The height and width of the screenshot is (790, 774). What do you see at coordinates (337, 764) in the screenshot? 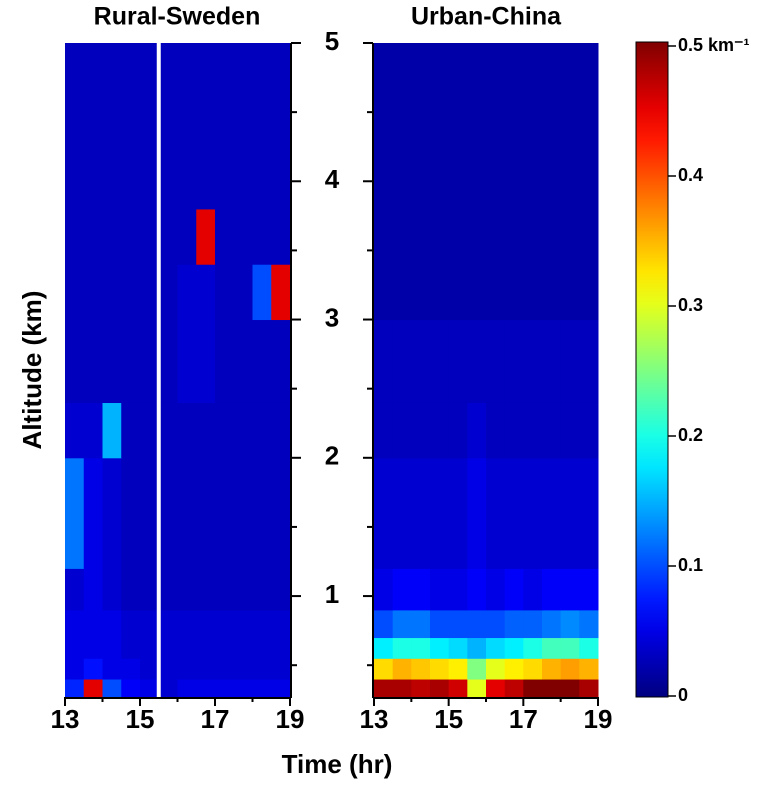
I see `x-axis-label: Time (hr)` at bounding box center [337, 764].